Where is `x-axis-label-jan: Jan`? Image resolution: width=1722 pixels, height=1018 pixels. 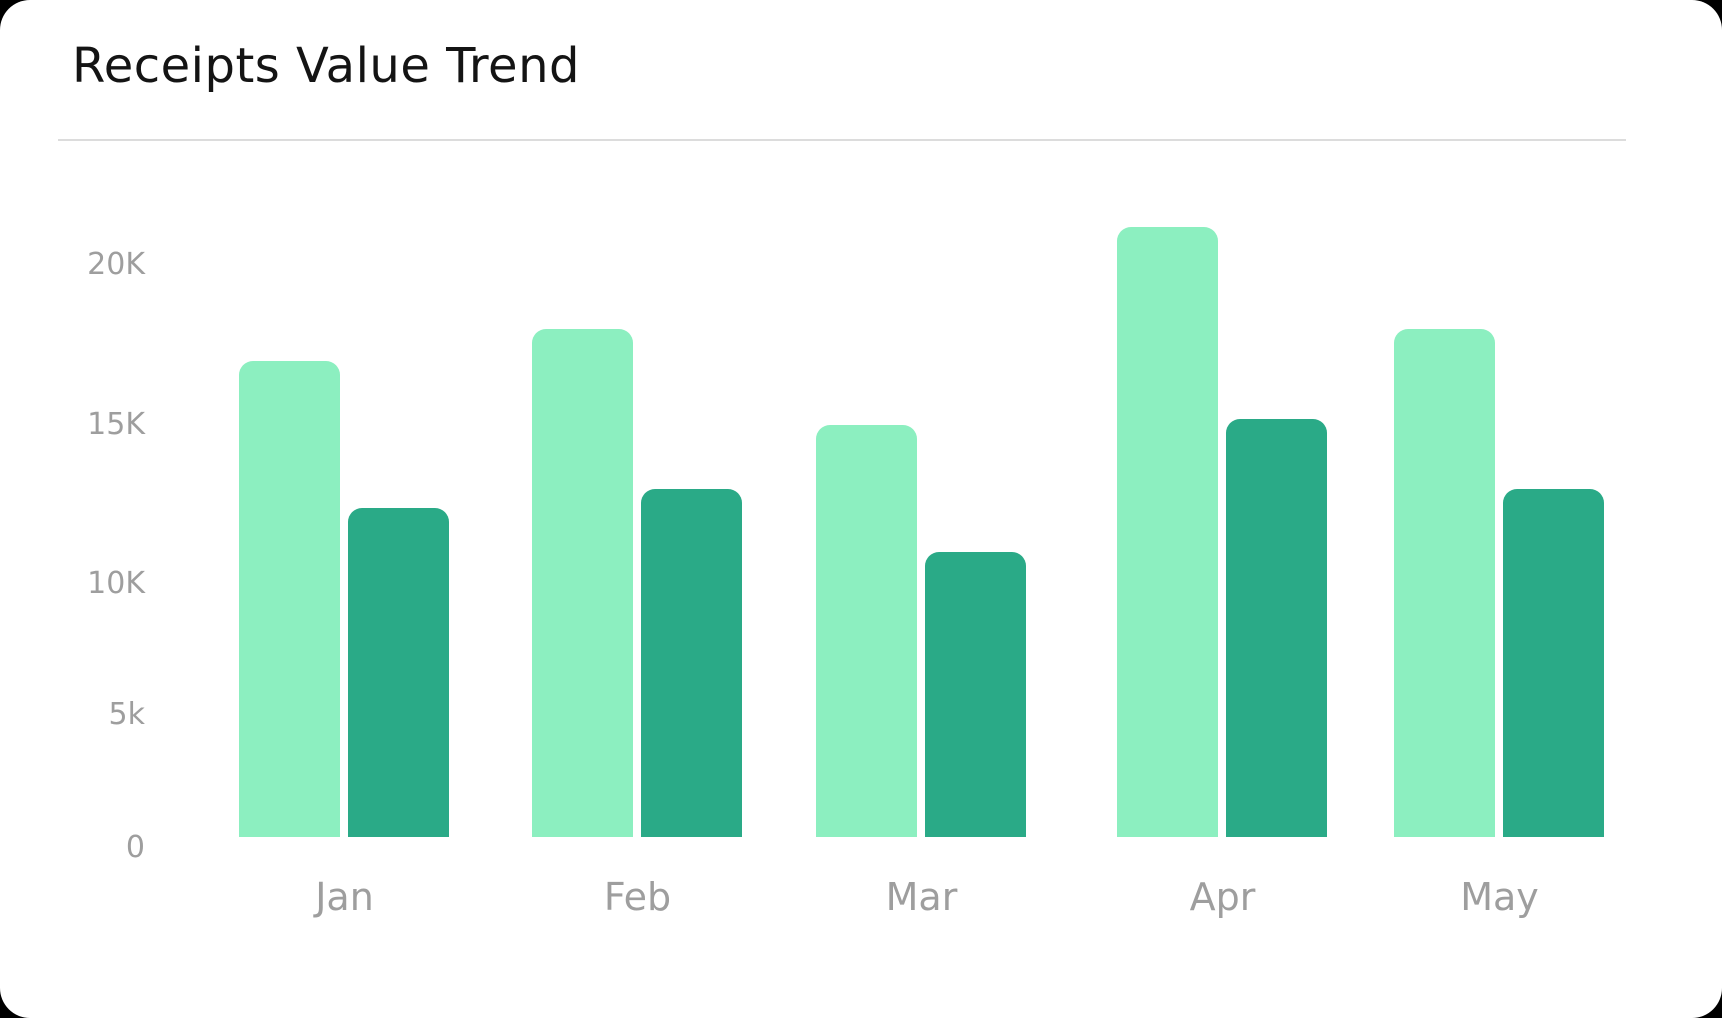
x-axis-label-jan: Jan is located at coordinates (344, 897).